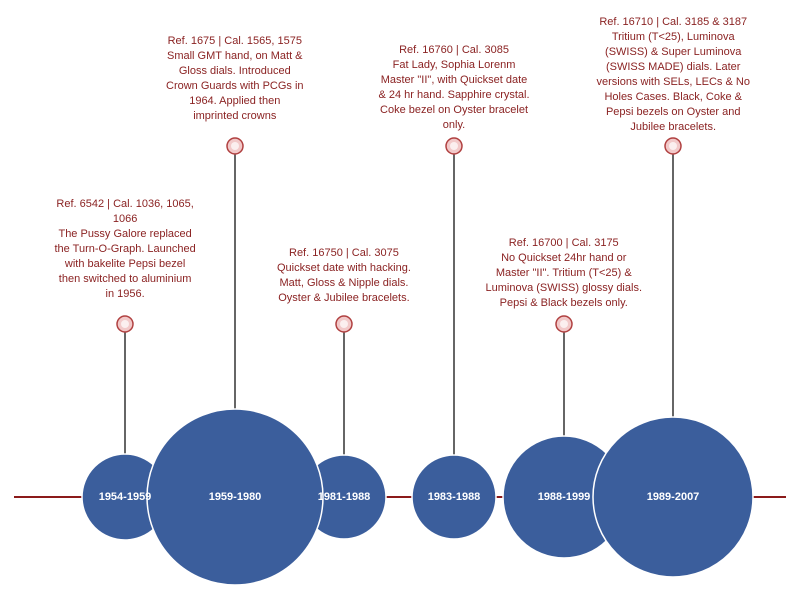  What do you see at coordinates (344, 283) in the screenshot?
I see `note-line: Matt, Gloss & Nipple dials.` at bounding box center [344, 283].